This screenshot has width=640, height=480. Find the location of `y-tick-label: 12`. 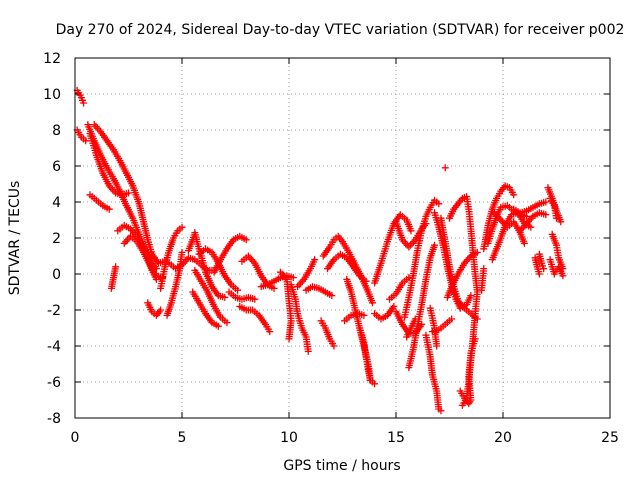

y-tick-label: 12 is located at coordinates (52, 59).